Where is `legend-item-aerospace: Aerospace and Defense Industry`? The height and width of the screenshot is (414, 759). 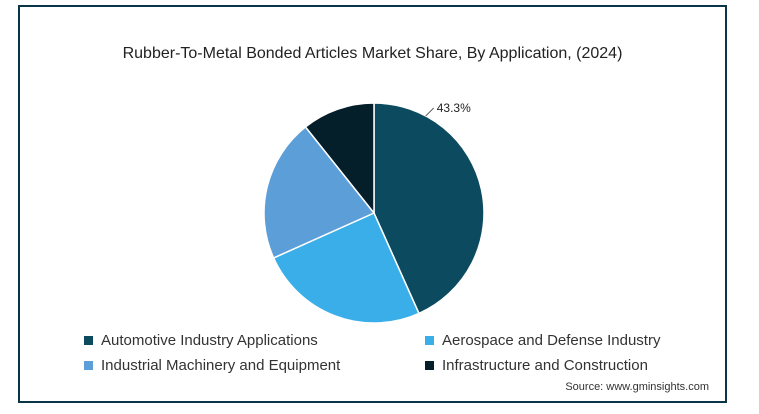
legend-item-aerospace: Aerospace and Defense Industry is located at coordinates (542, 340).